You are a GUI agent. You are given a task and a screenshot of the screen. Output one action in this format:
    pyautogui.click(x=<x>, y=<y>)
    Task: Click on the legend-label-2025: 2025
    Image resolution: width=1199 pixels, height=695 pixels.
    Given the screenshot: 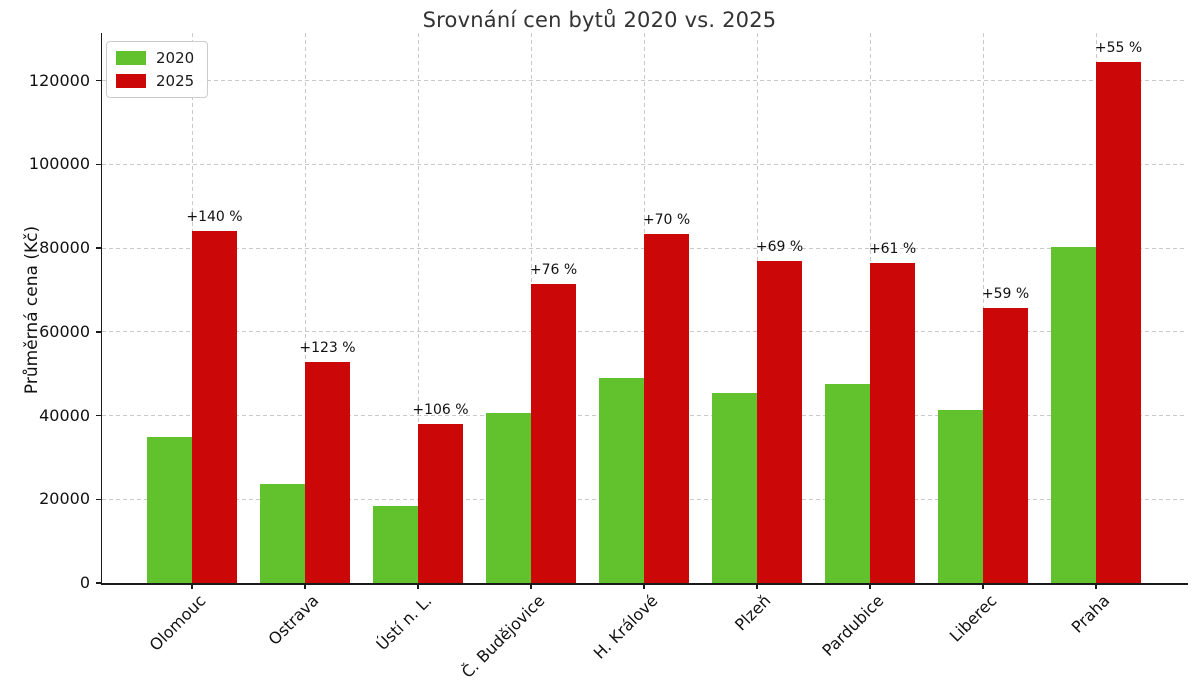 What is the action you would take?
    pyautogui.click(x=175, y=81)
    